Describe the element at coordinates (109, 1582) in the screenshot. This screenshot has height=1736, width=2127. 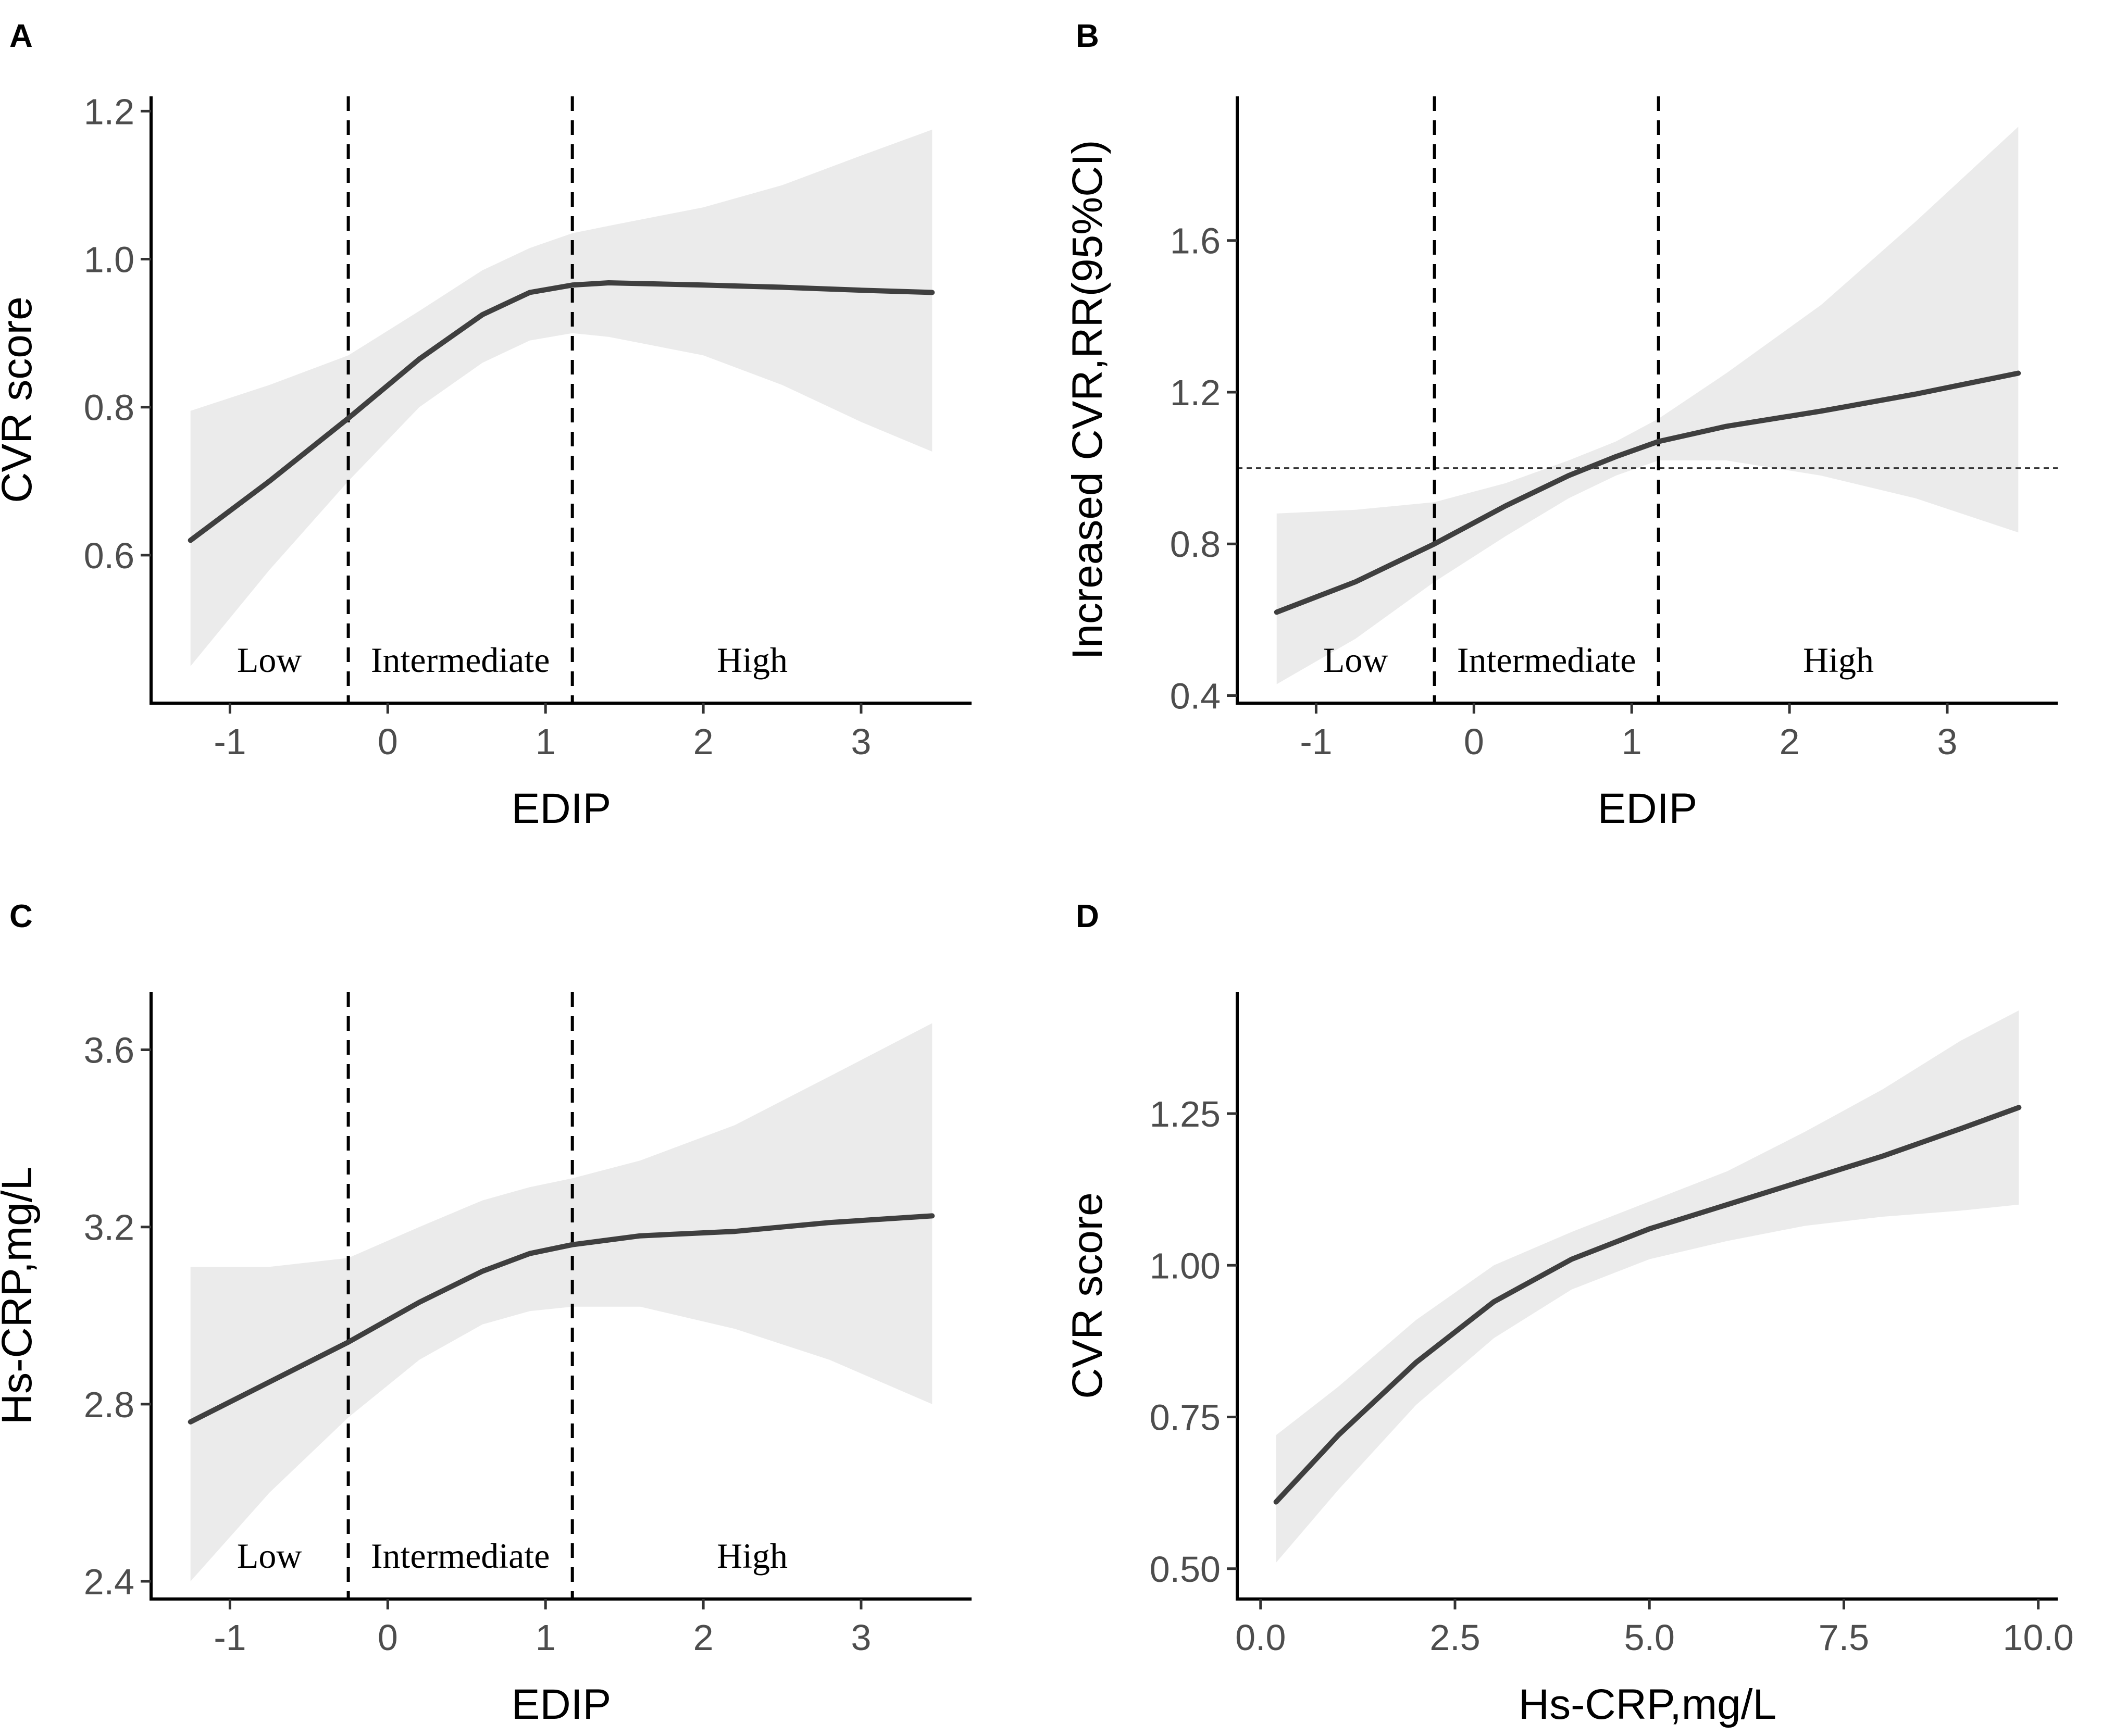
I see `y-tick-label: 2.4` at that location.